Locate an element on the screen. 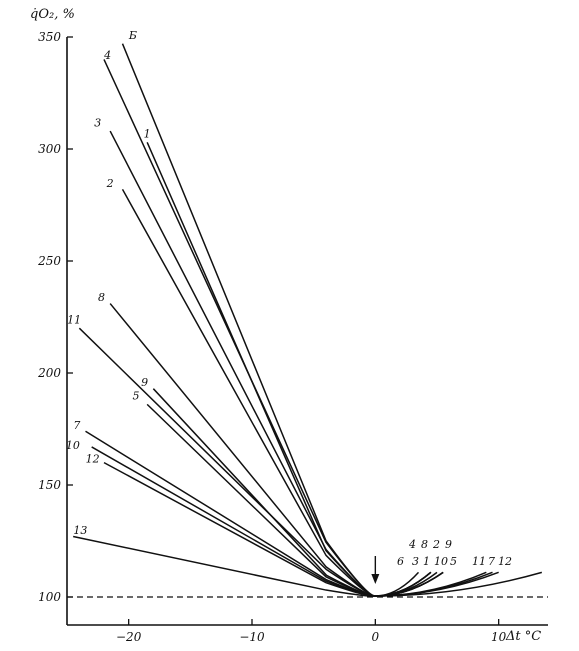 The width and height of the screenshot is (579, 651). y-tick-label-350: 350 is located at coordinates (49, 37).